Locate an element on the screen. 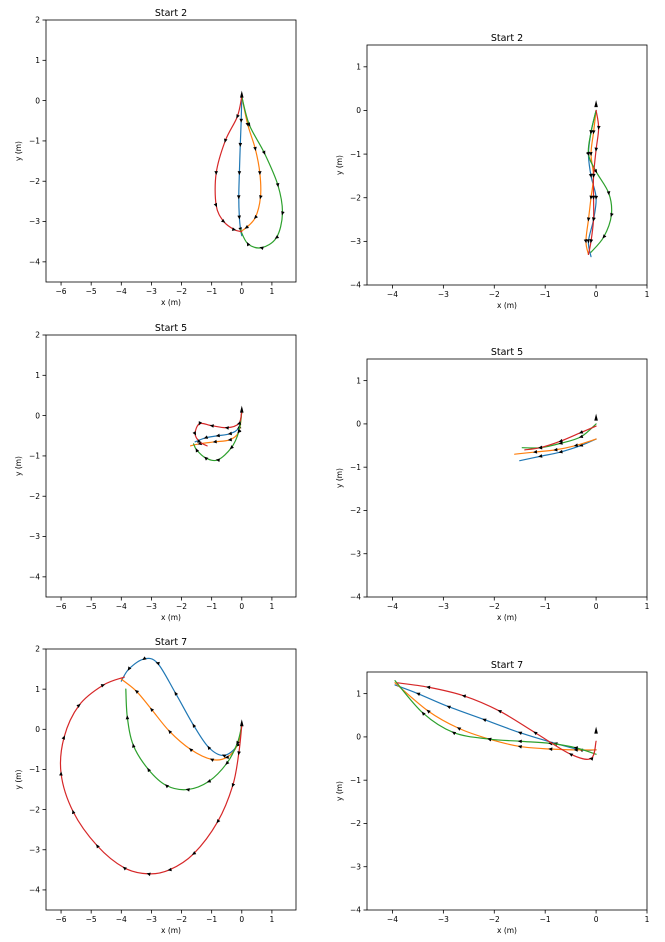  y-tick-label: −4 is located at coordinates (34, 890).